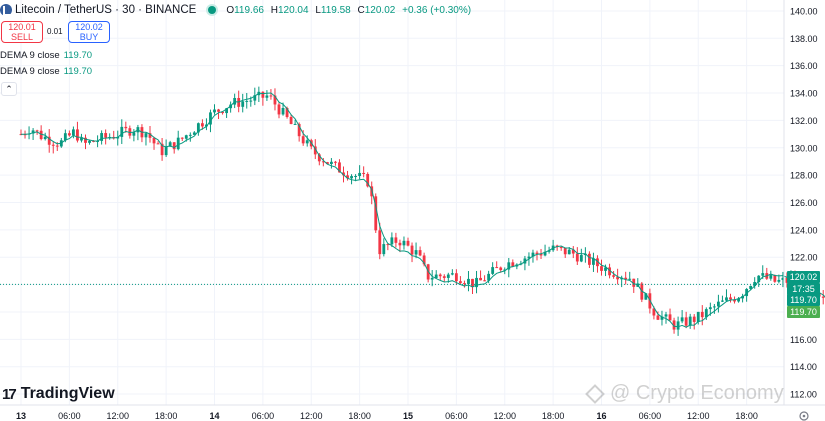  What do you see at coordinates (9, 89) in the screenshot?
I see `collapse-legend-button: ⌃` at bounding box center [9, 89].